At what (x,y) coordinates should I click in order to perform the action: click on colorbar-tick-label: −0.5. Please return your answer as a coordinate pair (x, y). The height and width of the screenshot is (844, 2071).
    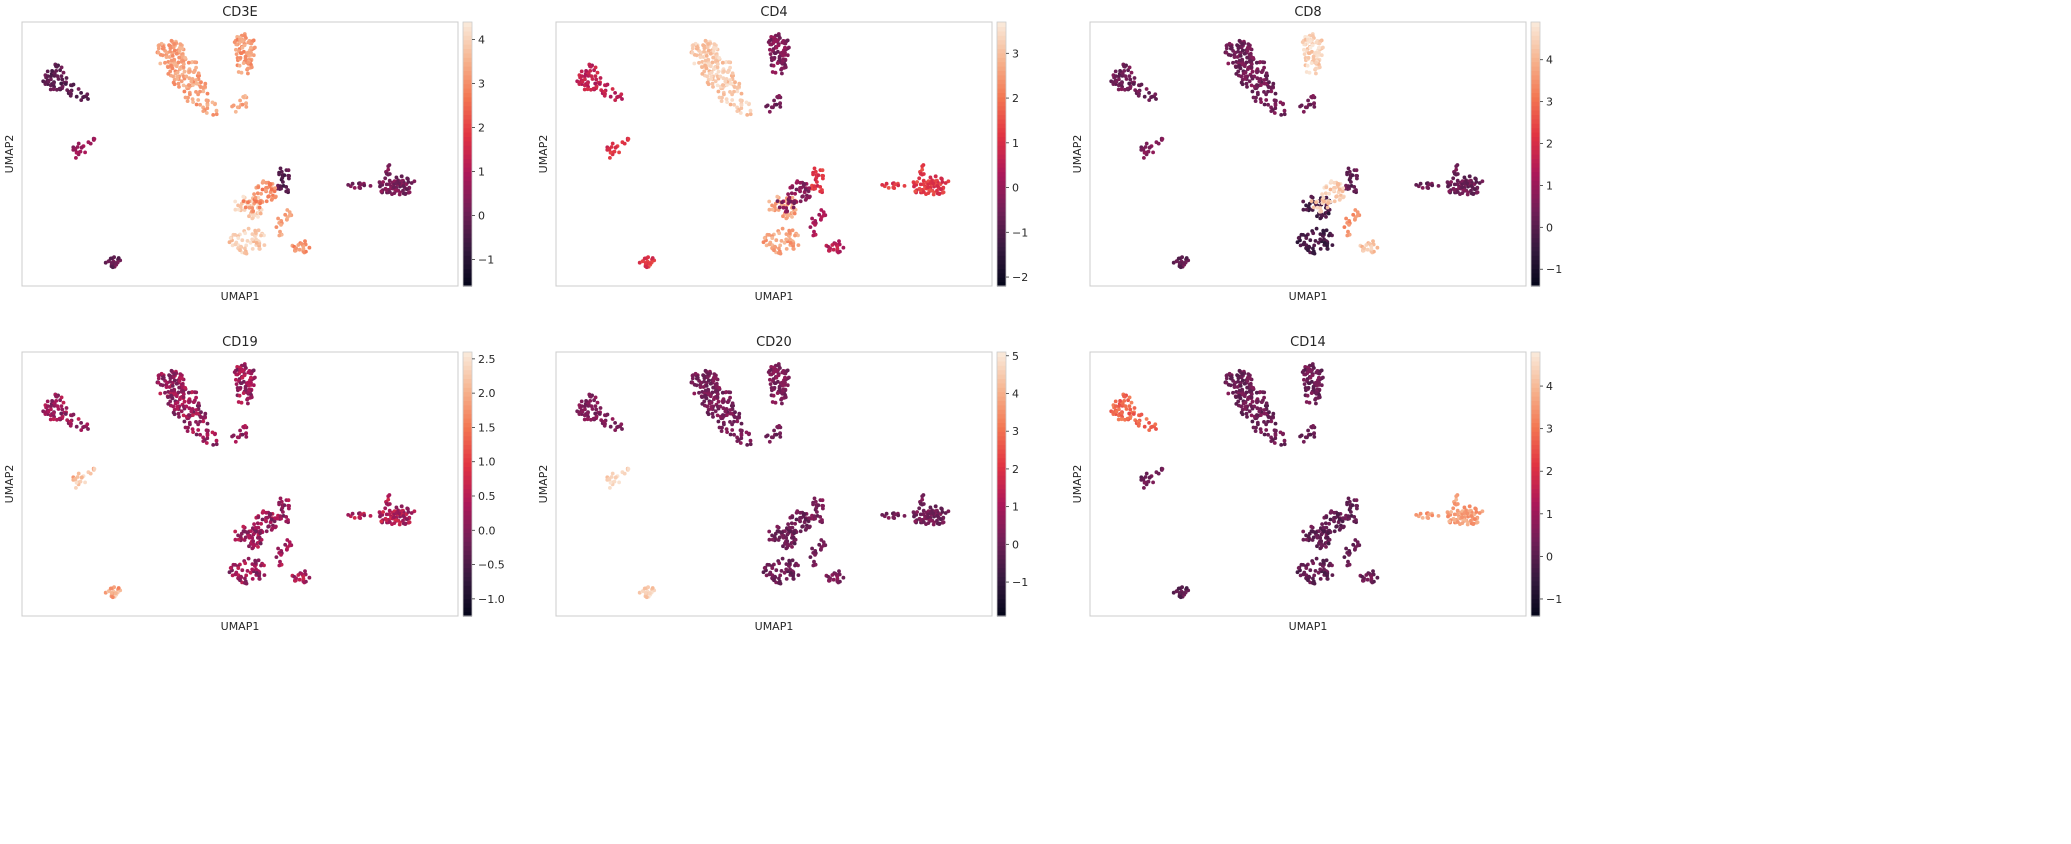
    Looking at the image, I should click on (491, 565).